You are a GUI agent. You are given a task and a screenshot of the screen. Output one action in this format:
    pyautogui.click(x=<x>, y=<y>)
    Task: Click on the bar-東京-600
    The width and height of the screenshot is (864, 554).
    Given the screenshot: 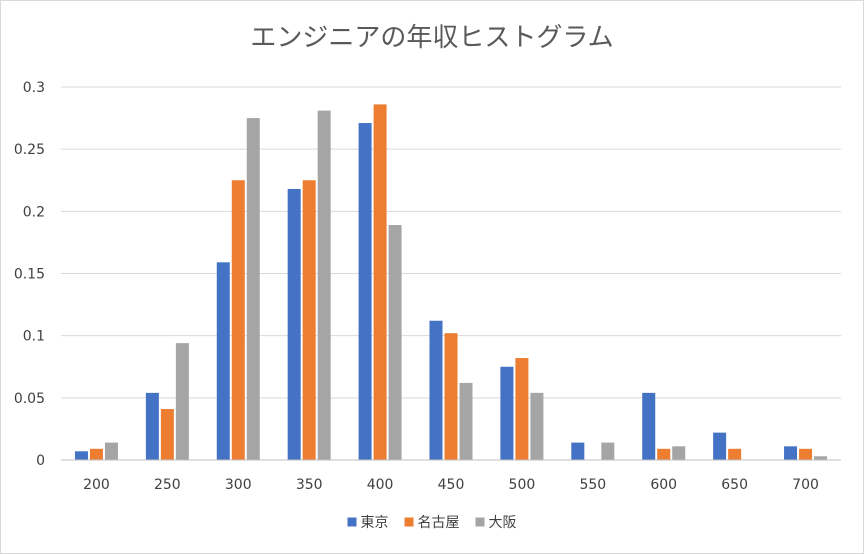 What is the action you would take?
    pyautogui.click(x=649, y=426)
    